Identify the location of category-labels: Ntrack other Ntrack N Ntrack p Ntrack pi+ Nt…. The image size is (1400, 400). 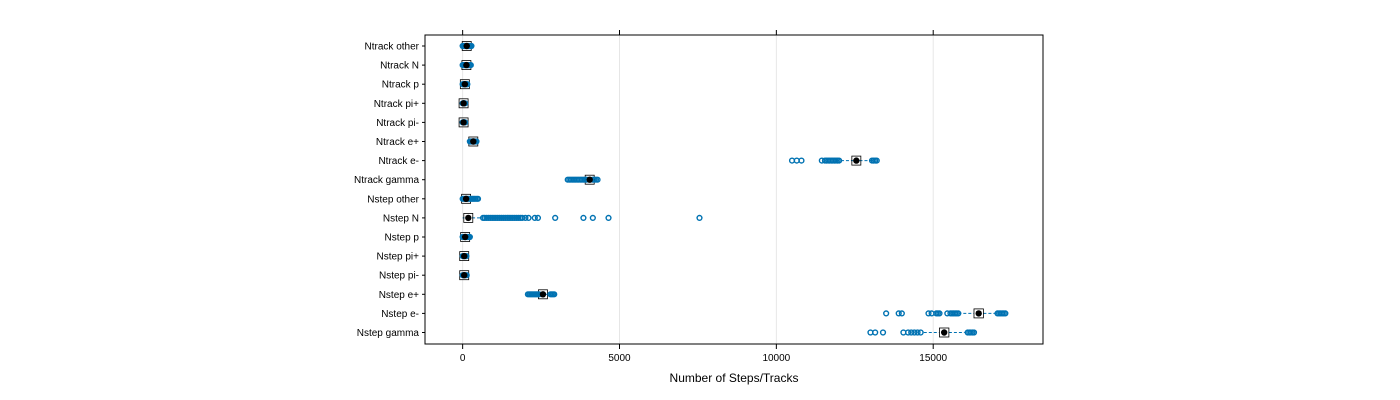
(389, 190).